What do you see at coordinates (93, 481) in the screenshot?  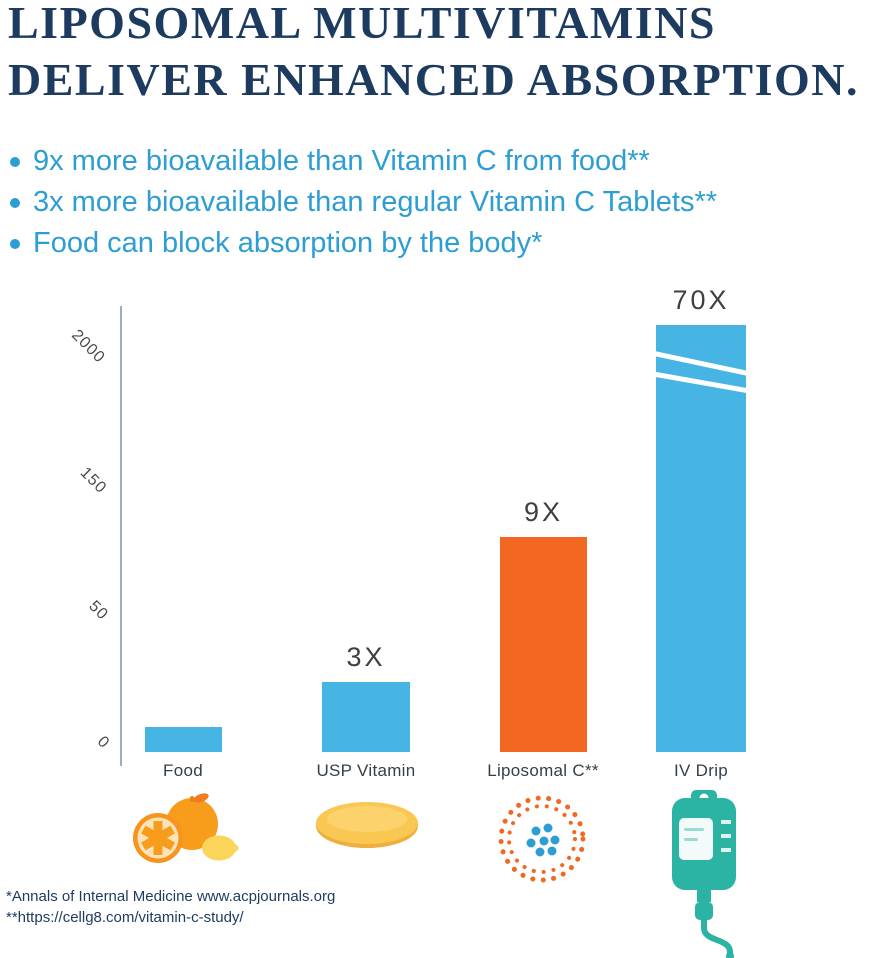 I see `y-tick: 150` at bounding box center [93, 481].